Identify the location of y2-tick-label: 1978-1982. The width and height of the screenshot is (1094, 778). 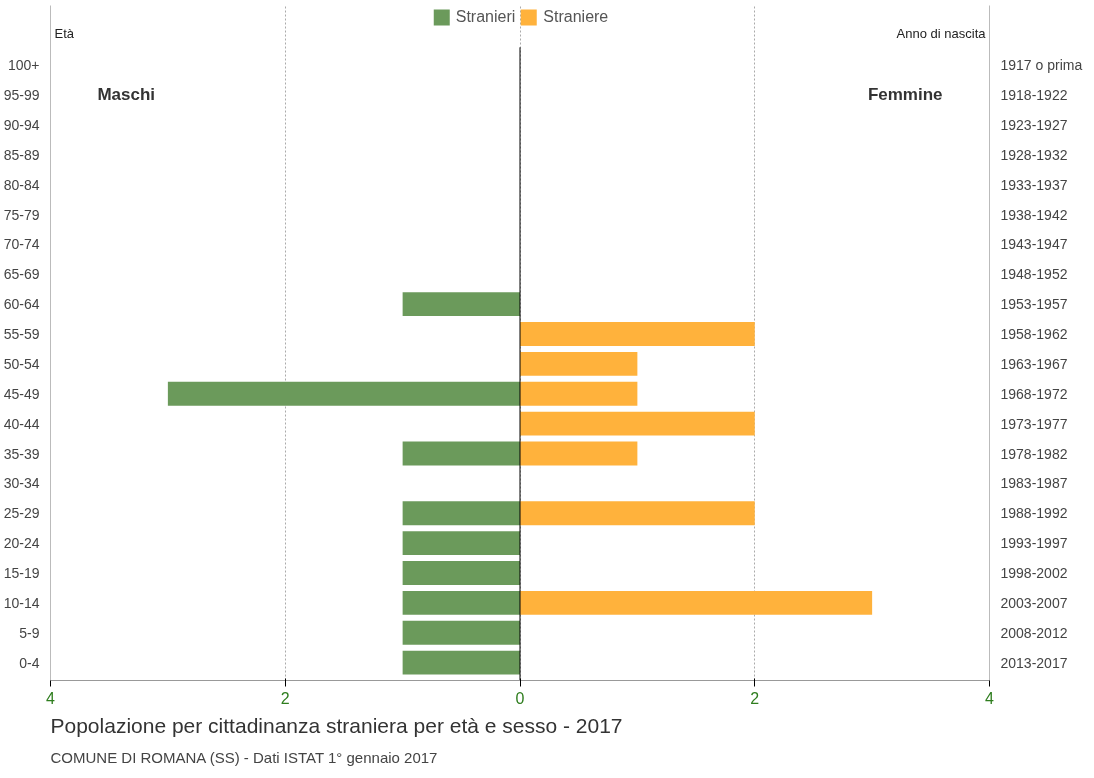
(1034, 453).